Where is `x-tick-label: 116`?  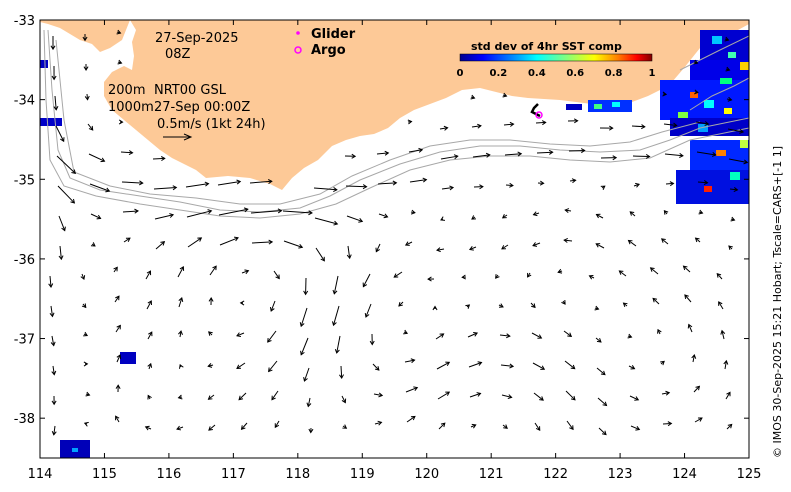 x-tick-label: 116 is located at coordinates (168, 474).